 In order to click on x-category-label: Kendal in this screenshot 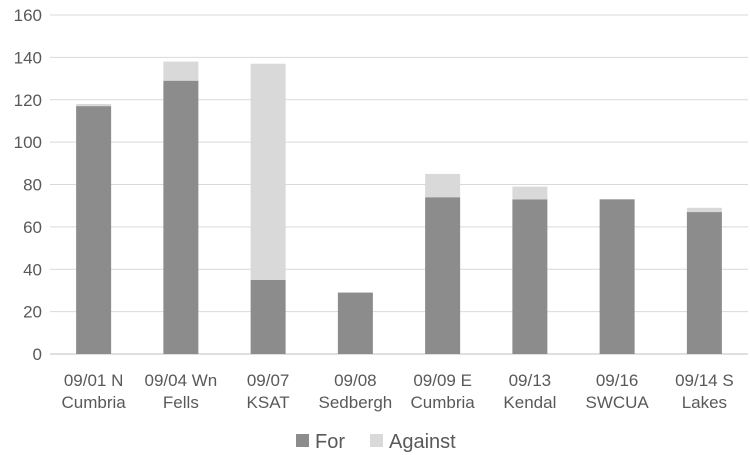, I will do `click(529, 402)`.